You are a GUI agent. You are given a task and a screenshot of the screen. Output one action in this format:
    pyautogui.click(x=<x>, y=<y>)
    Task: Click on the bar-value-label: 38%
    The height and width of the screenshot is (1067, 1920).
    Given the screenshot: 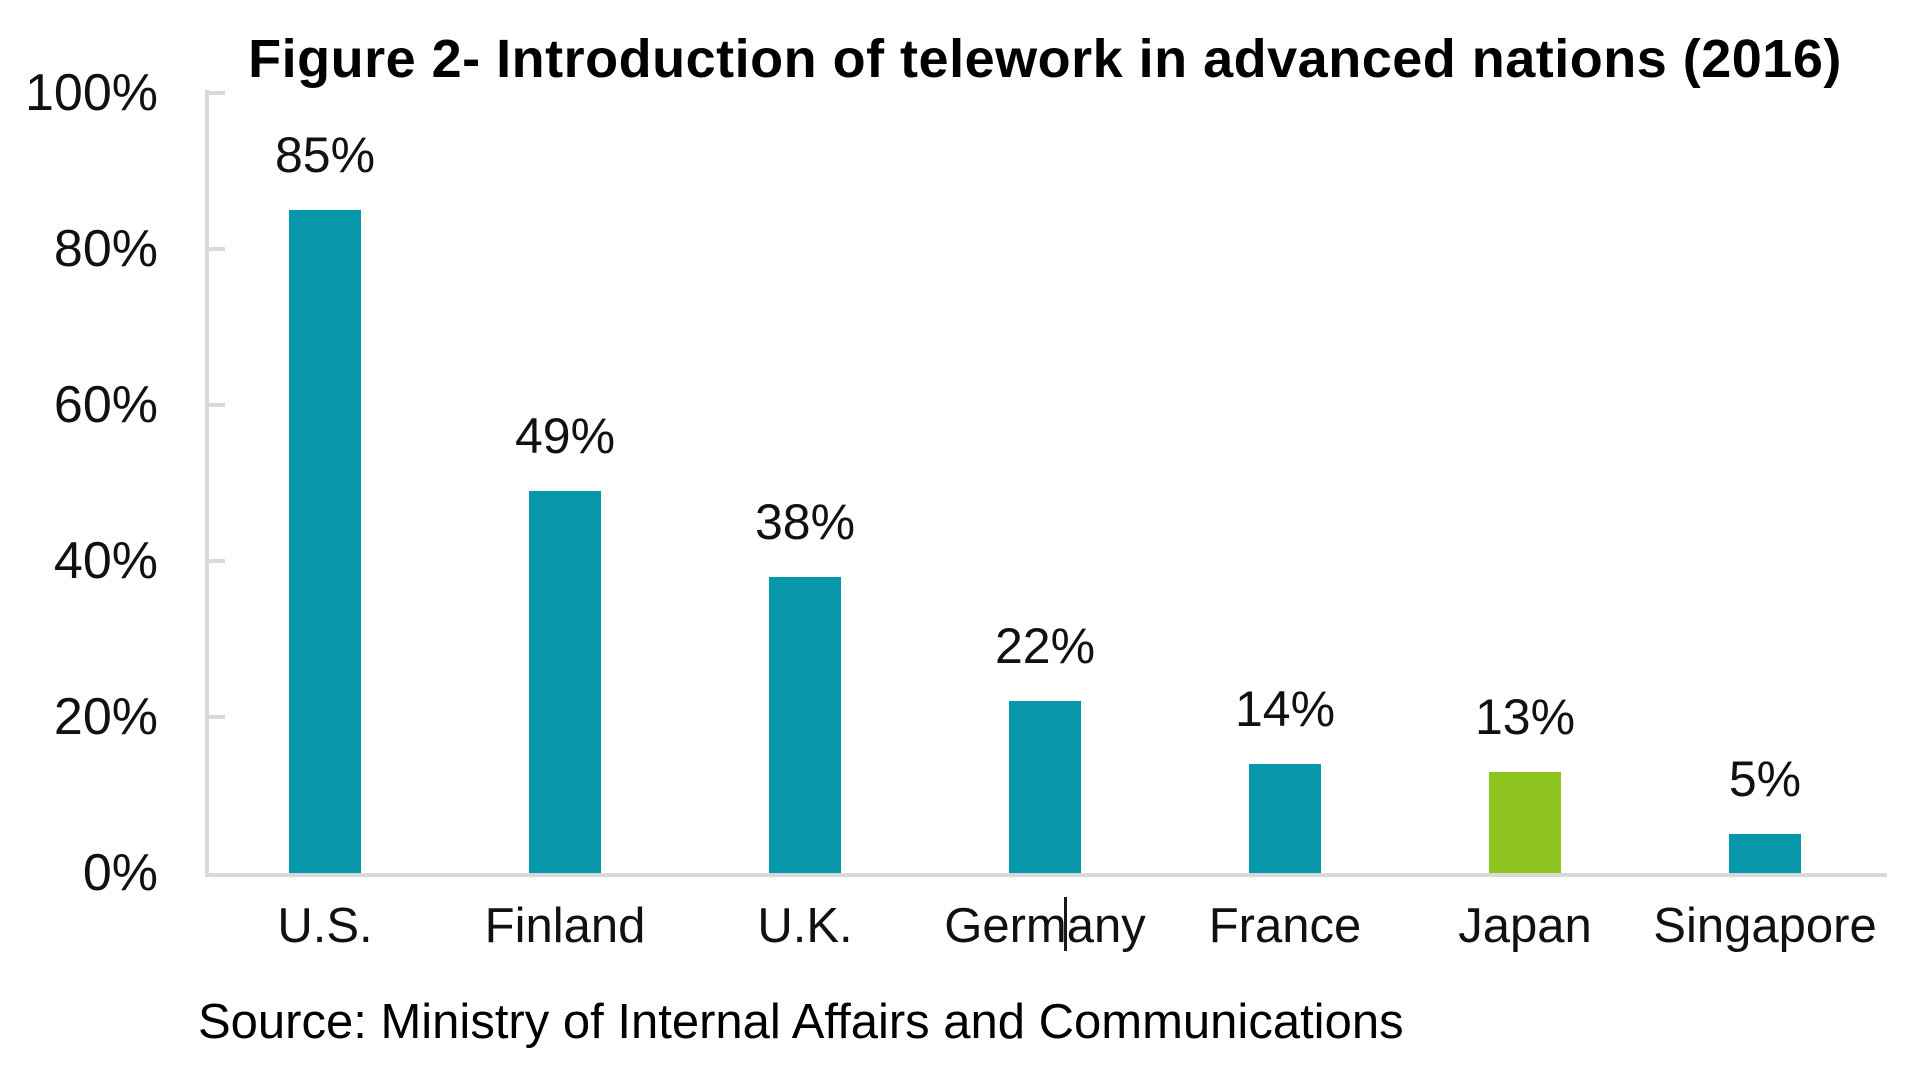 What is the action you would take?
    pyautogui.click(x=805, y=521)
    